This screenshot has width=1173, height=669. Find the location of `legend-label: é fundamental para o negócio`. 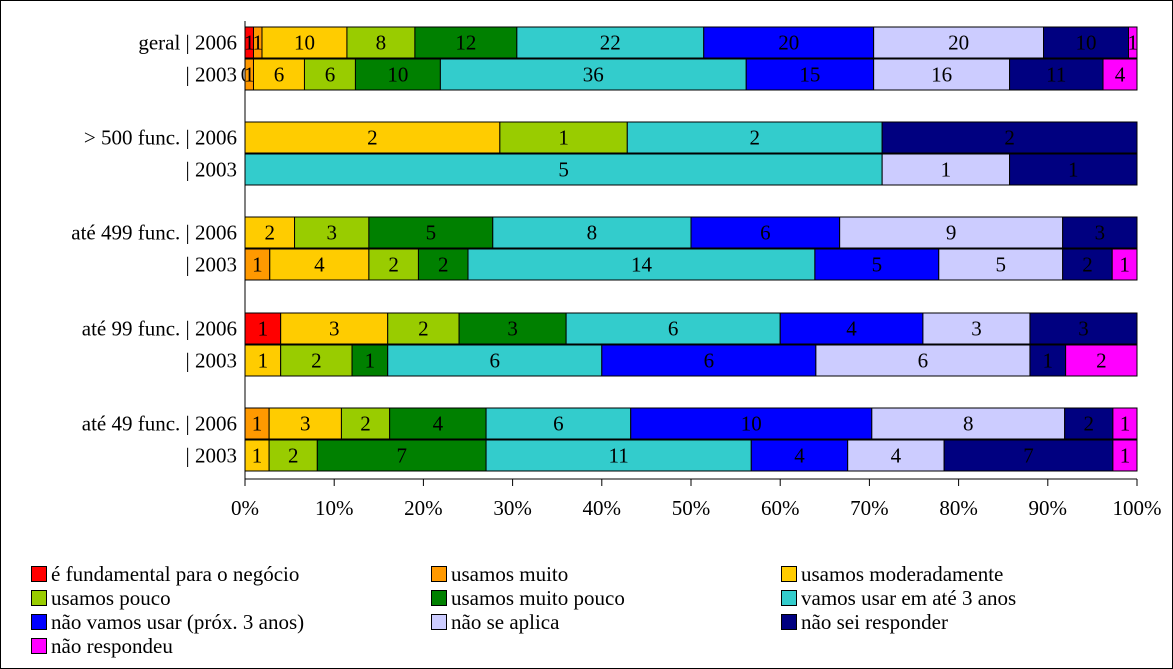

legend-label: é fundamental para o negócio is located at coordinates (175, 573).